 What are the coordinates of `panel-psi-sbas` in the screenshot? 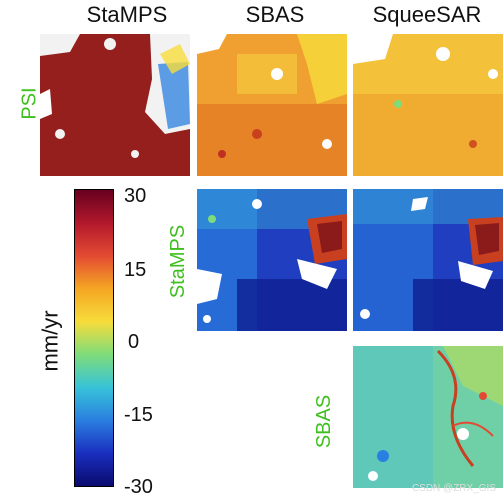 It's located at (272, 105).